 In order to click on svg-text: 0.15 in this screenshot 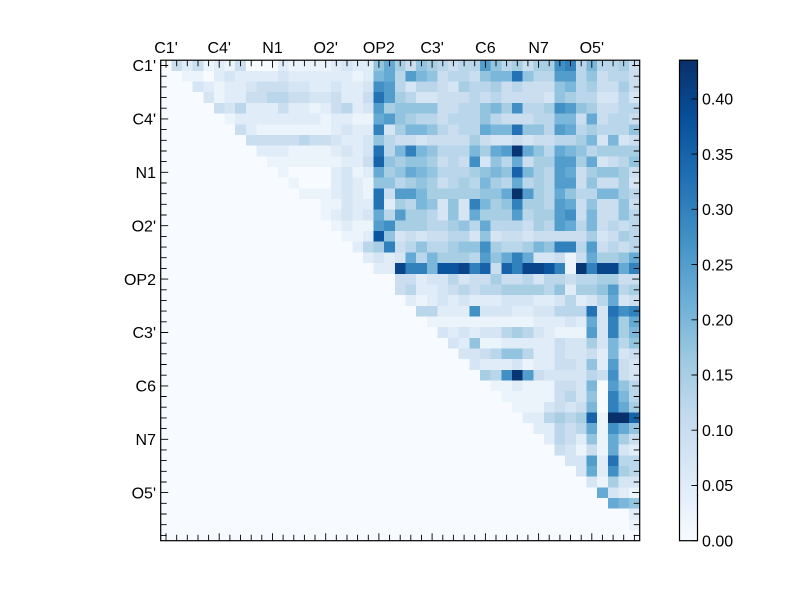, I will do `click(717, 376)`.